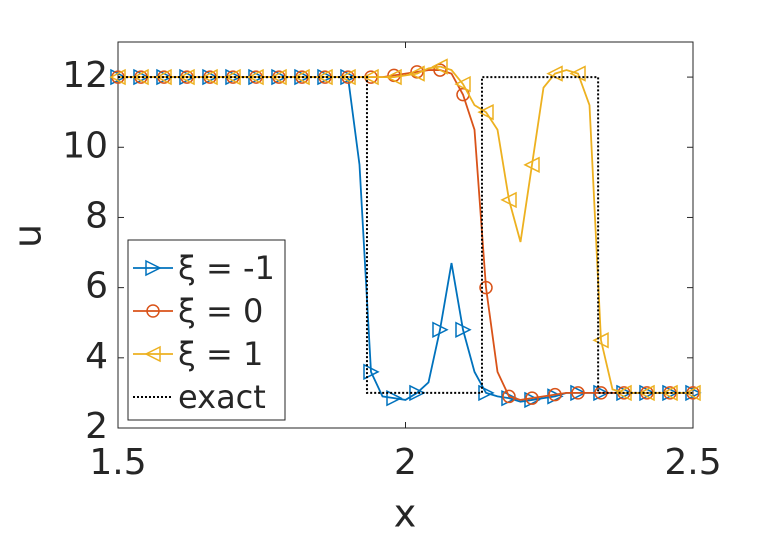 The width and height of the screenshot is (768, 544). I want to click on legend: ξ = -1 ξ = 0 ξ = 1 exact, so click(206, 330).